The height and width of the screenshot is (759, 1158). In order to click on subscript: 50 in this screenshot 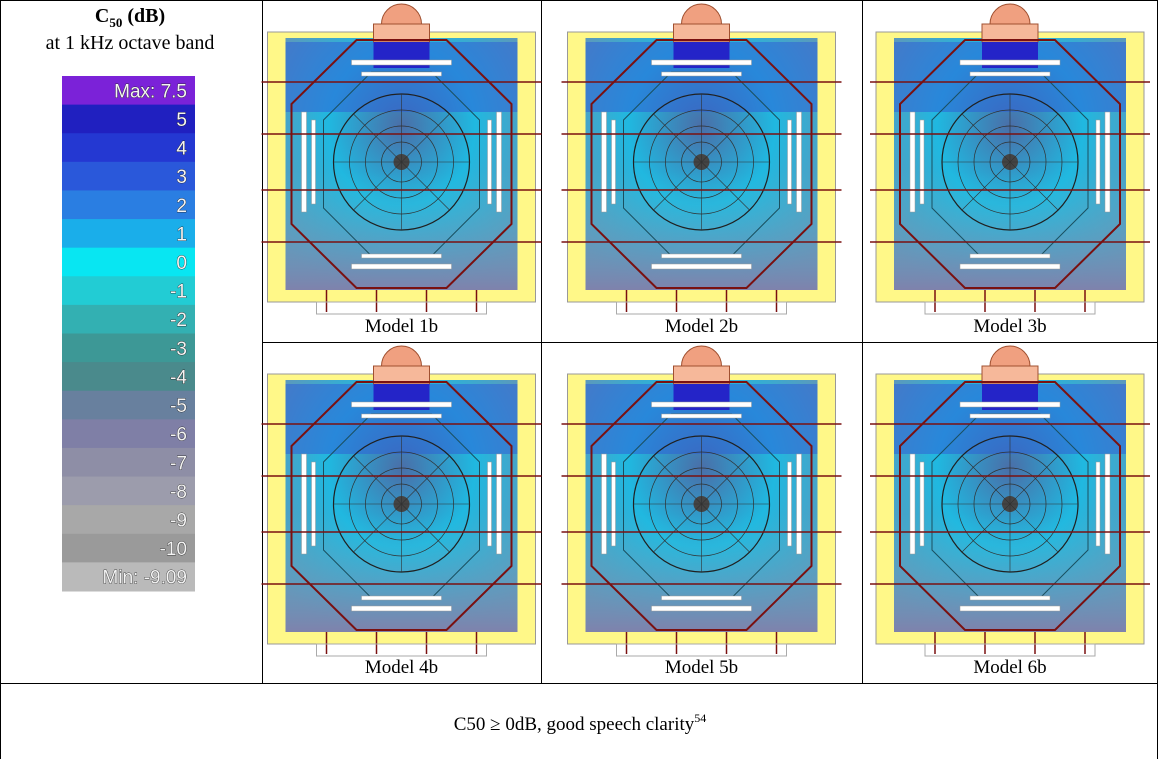, I will do `click(115, 22)`.